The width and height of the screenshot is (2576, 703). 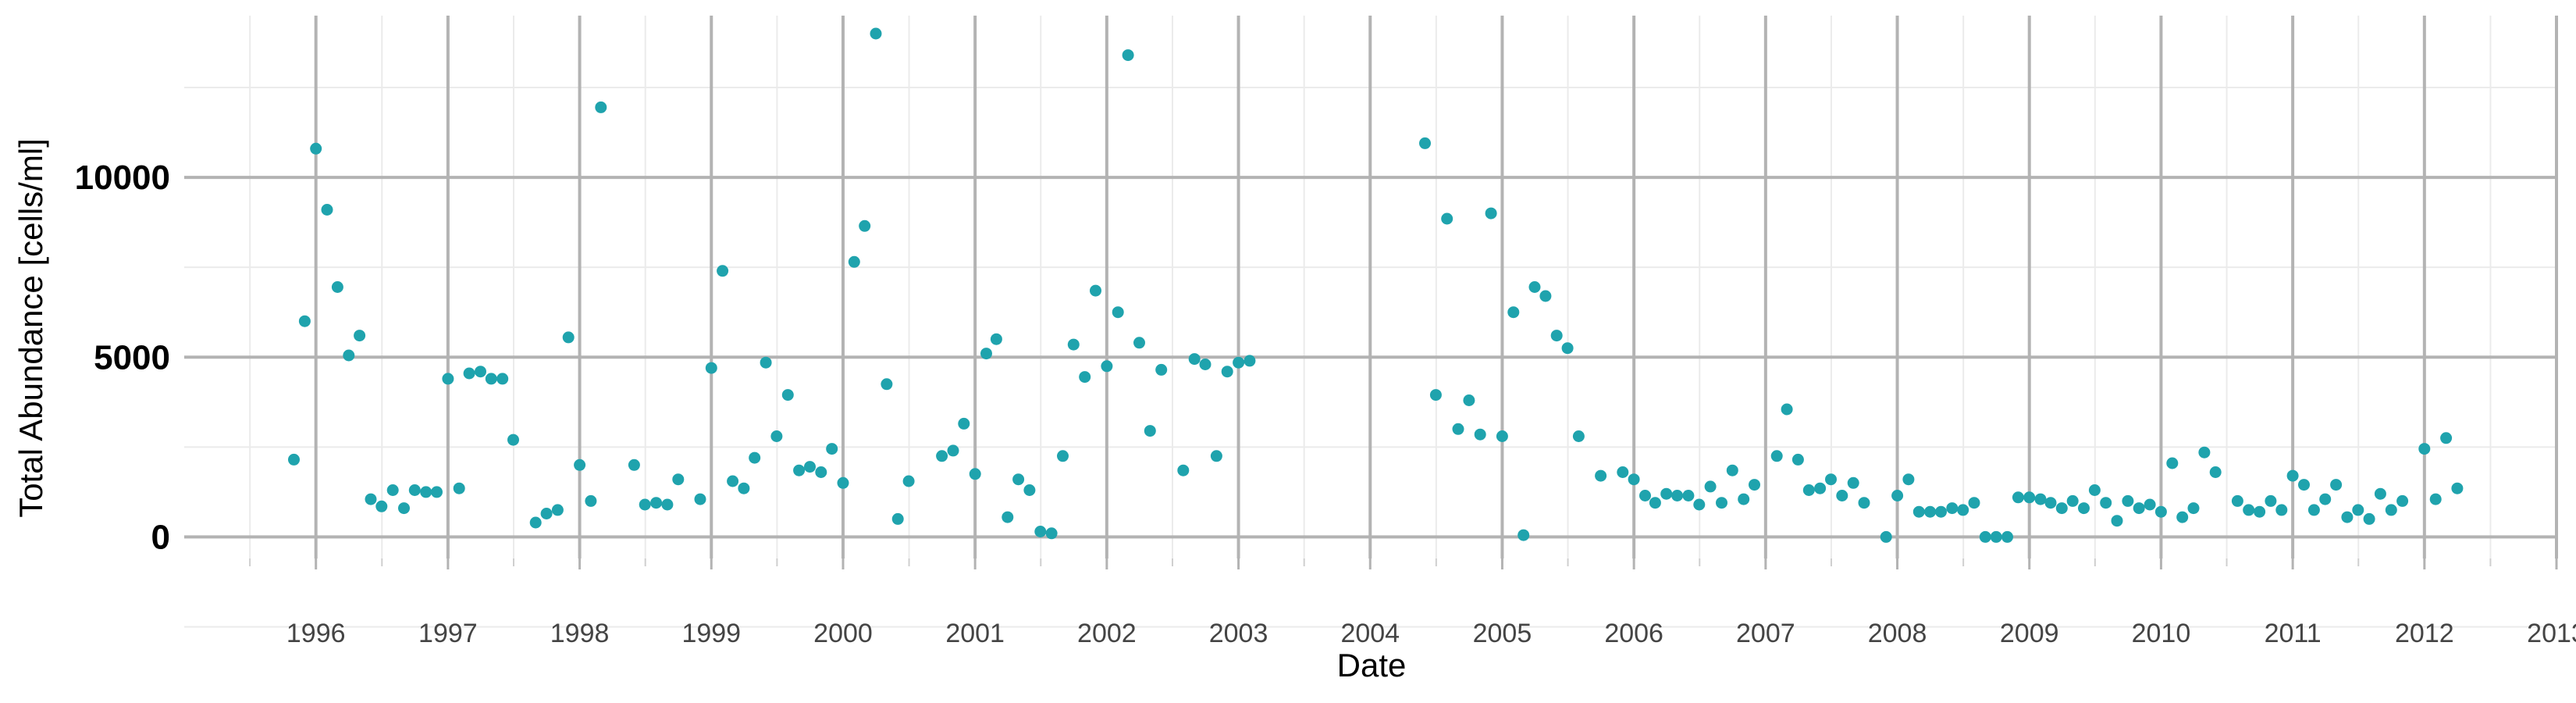 I want to click on y-tick-label: 5000, so click(x=132, y=357).